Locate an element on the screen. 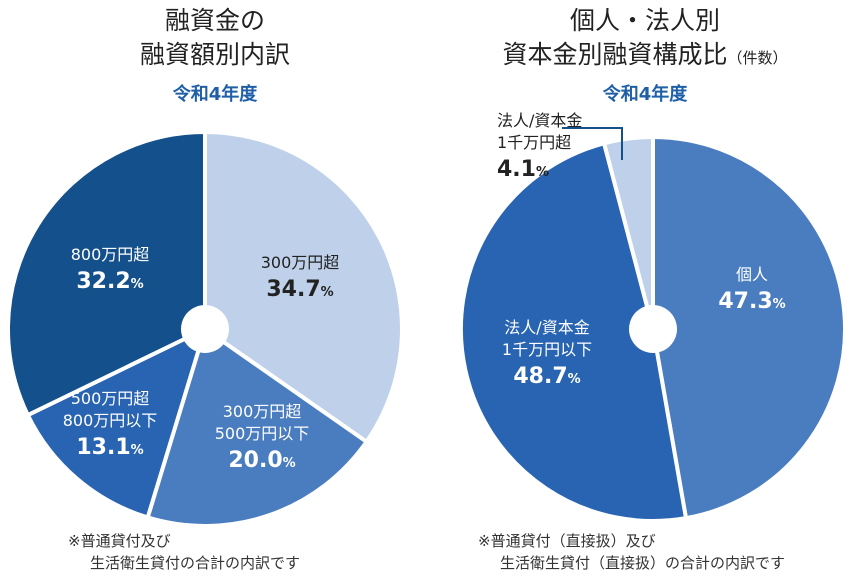 The image size is (860, 580). chart-right-slice-2-label-line-1: 法人/資本金 is located at coordinates (546, 327).